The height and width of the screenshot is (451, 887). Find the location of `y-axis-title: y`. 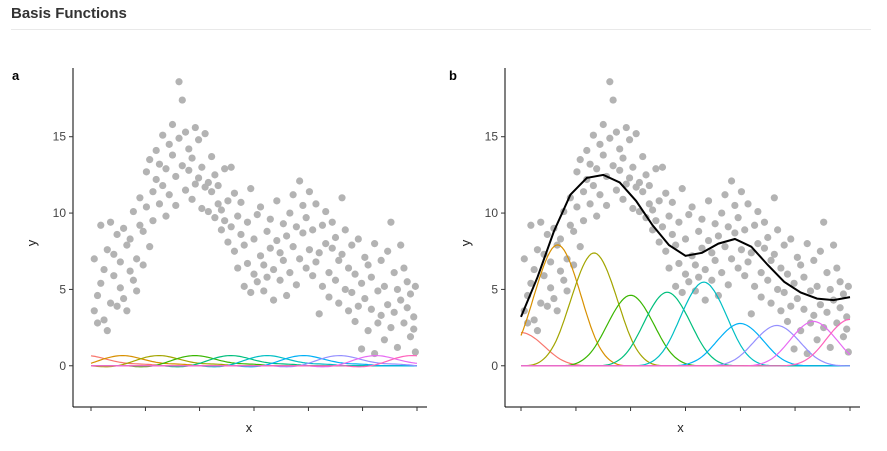

y-axis-title: y is located at coordinates (465, 242).